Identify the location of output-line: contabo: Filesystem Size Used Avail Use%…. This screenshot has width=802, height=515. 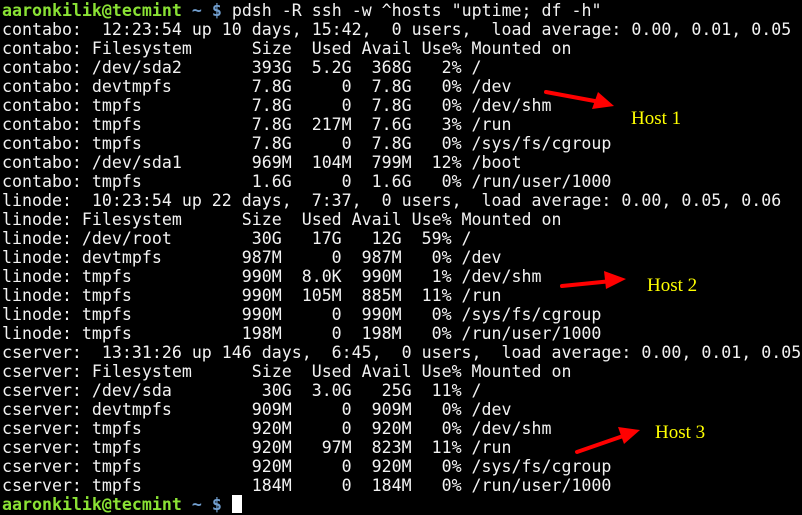
(287, 48).